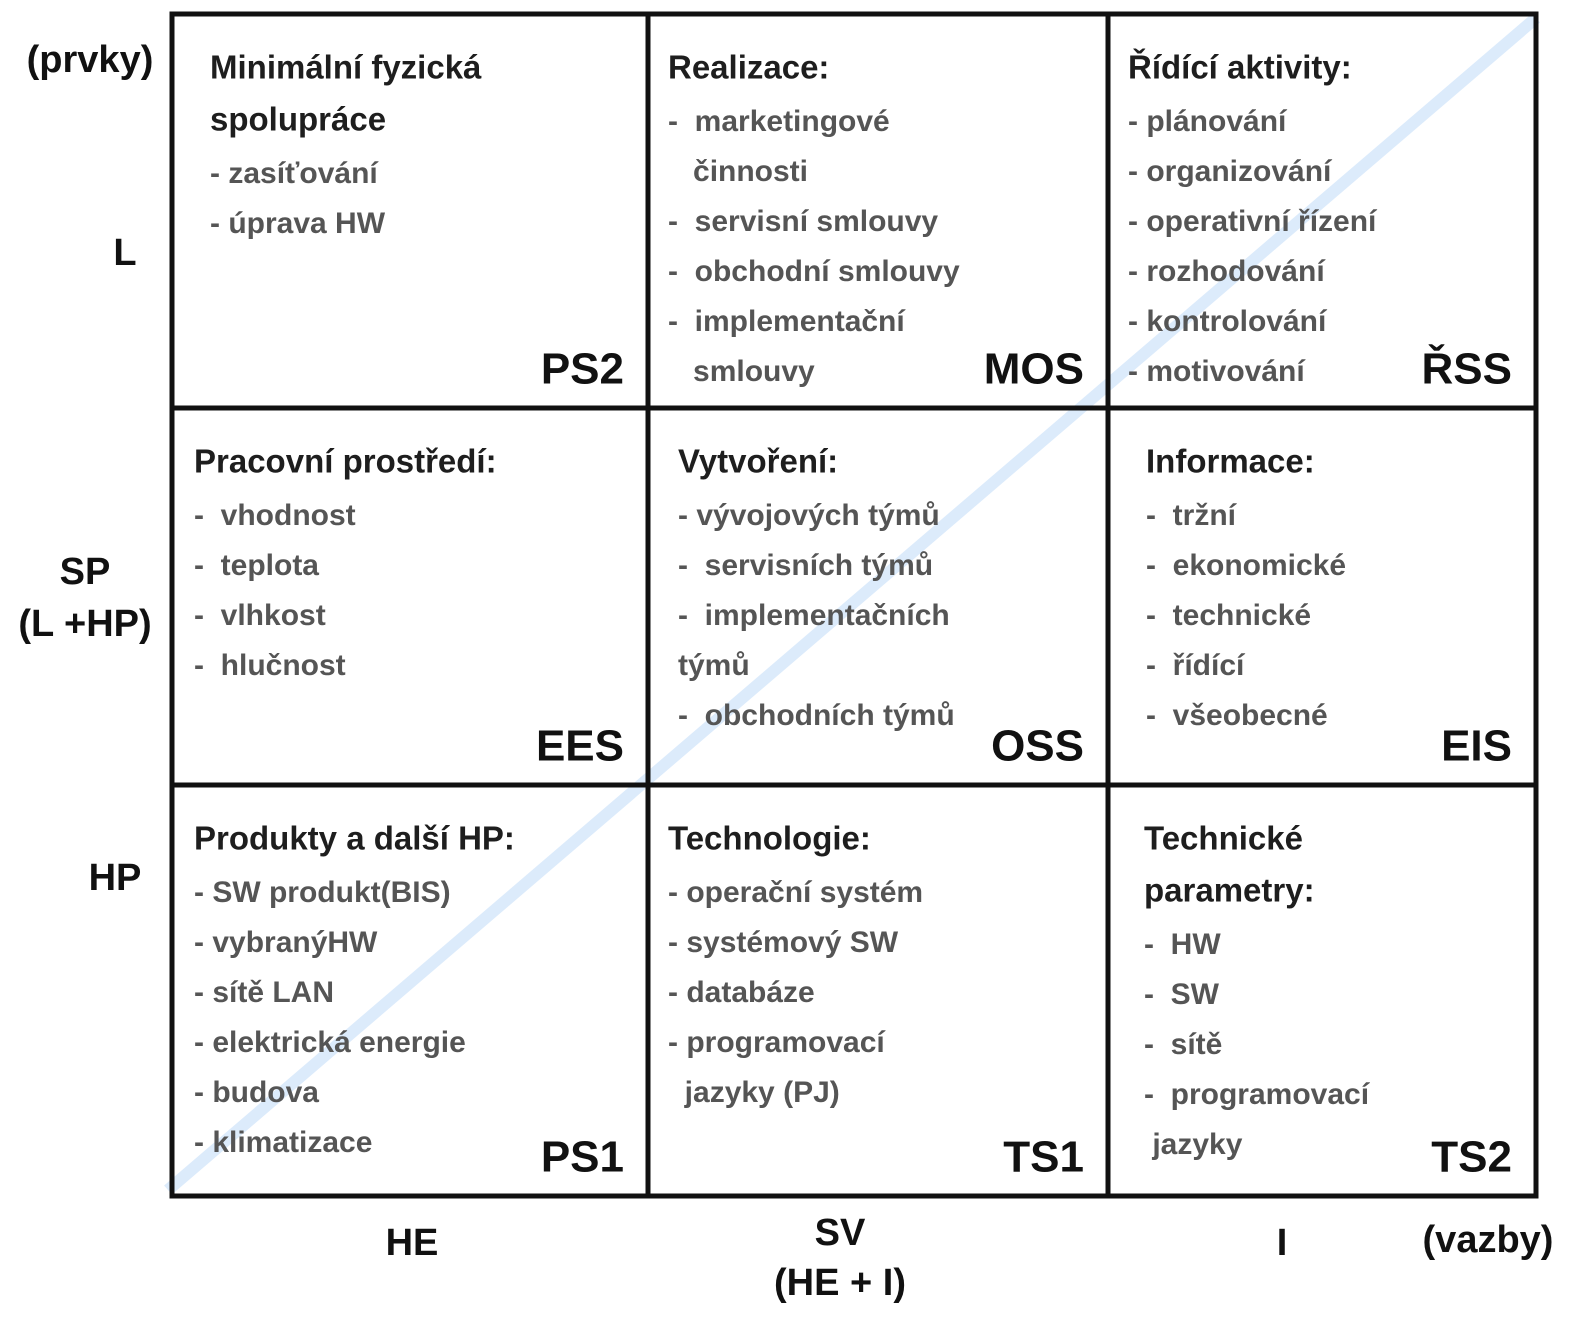 Image resolution: width=1576 pixels, height=1326 pixels. I want to click on cell-item: - řídící, so click(1196, 665).